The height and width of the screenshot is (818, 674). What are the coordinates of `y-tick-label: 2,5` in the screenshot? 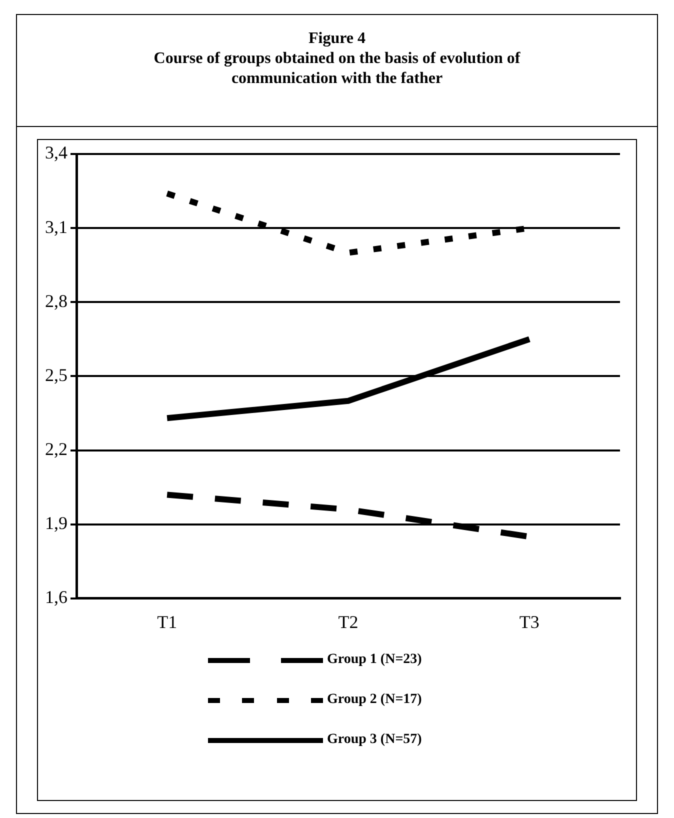 It's located at (56, 374).